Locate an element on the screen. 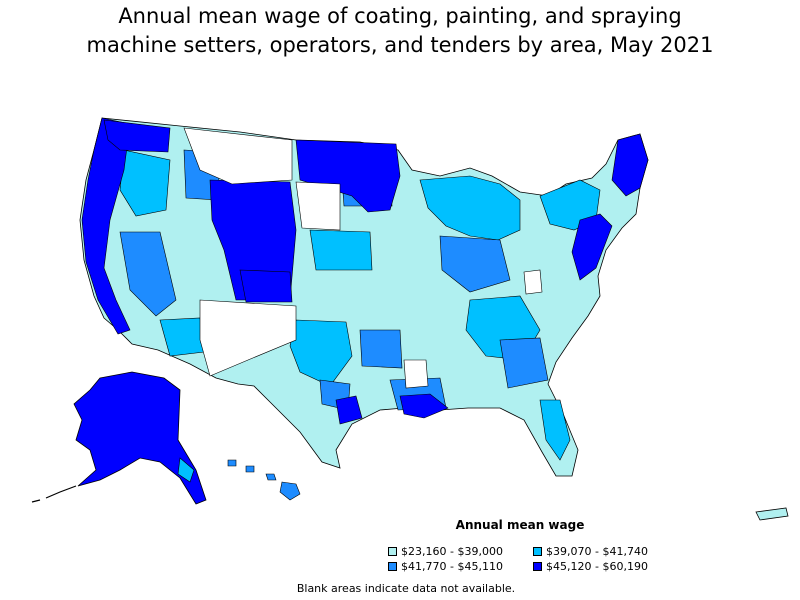 The width and height of the screenshot is (800, 600). legend-item-4: $45,120 - $60,190 is located at coordinates (590, 566).